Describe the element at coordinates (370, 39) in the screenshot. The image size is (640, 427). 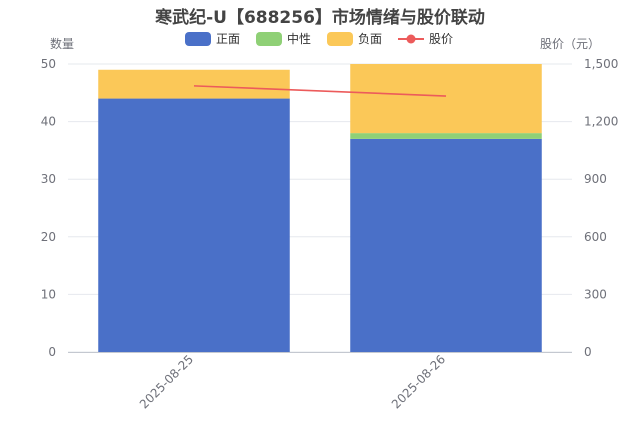
I see `legend-label: 负面` at that location.